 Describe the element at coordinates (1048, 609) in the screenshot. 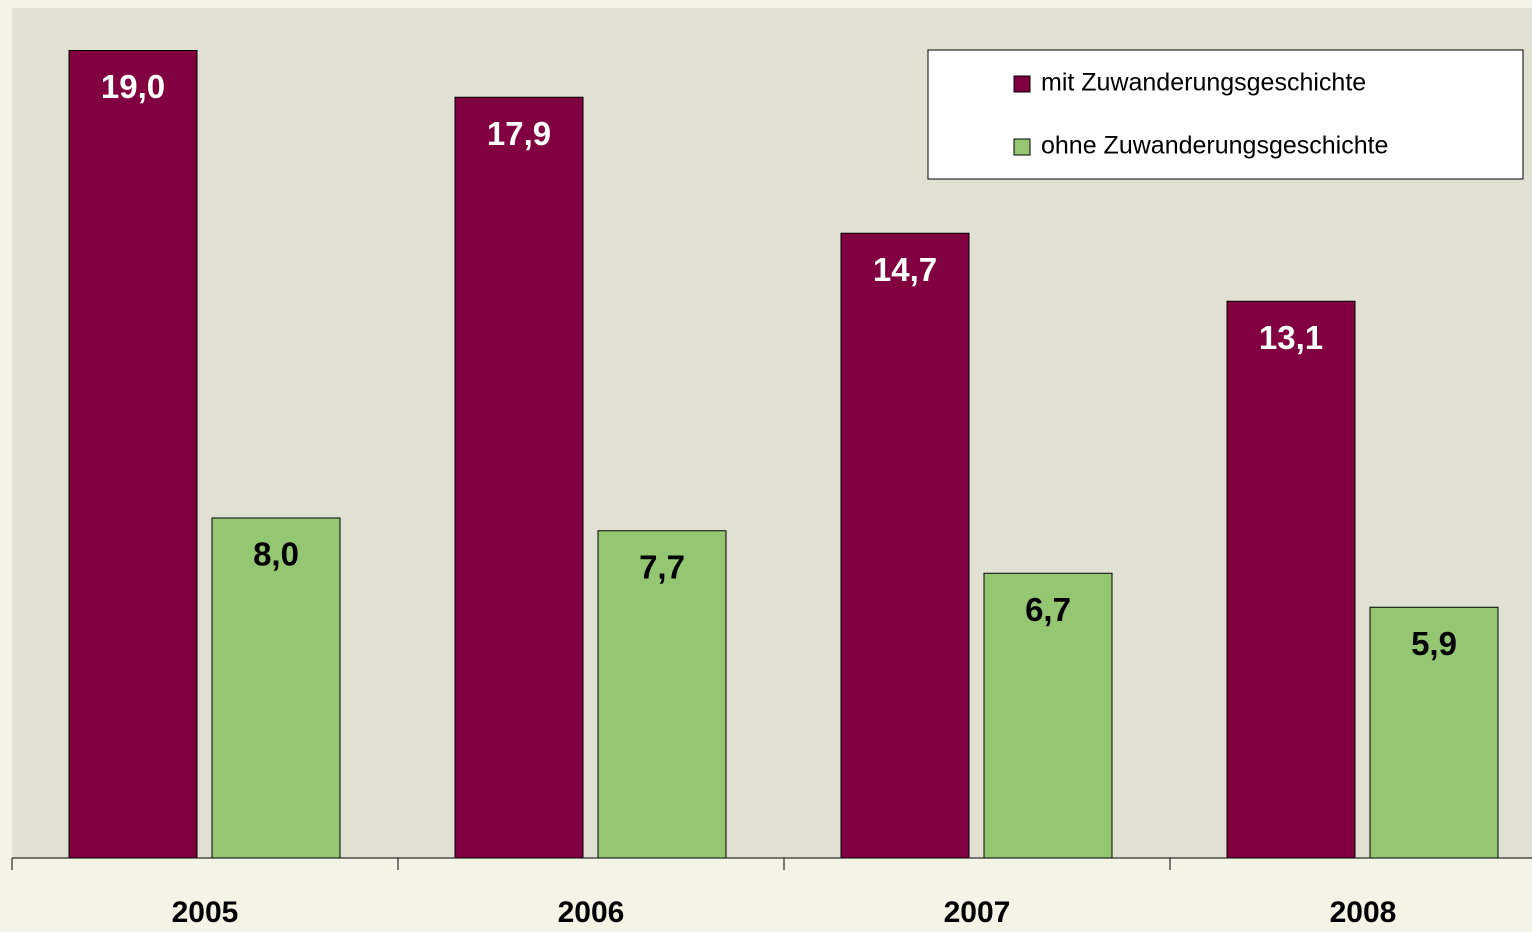

I see `data-label: 6,7` at that location.